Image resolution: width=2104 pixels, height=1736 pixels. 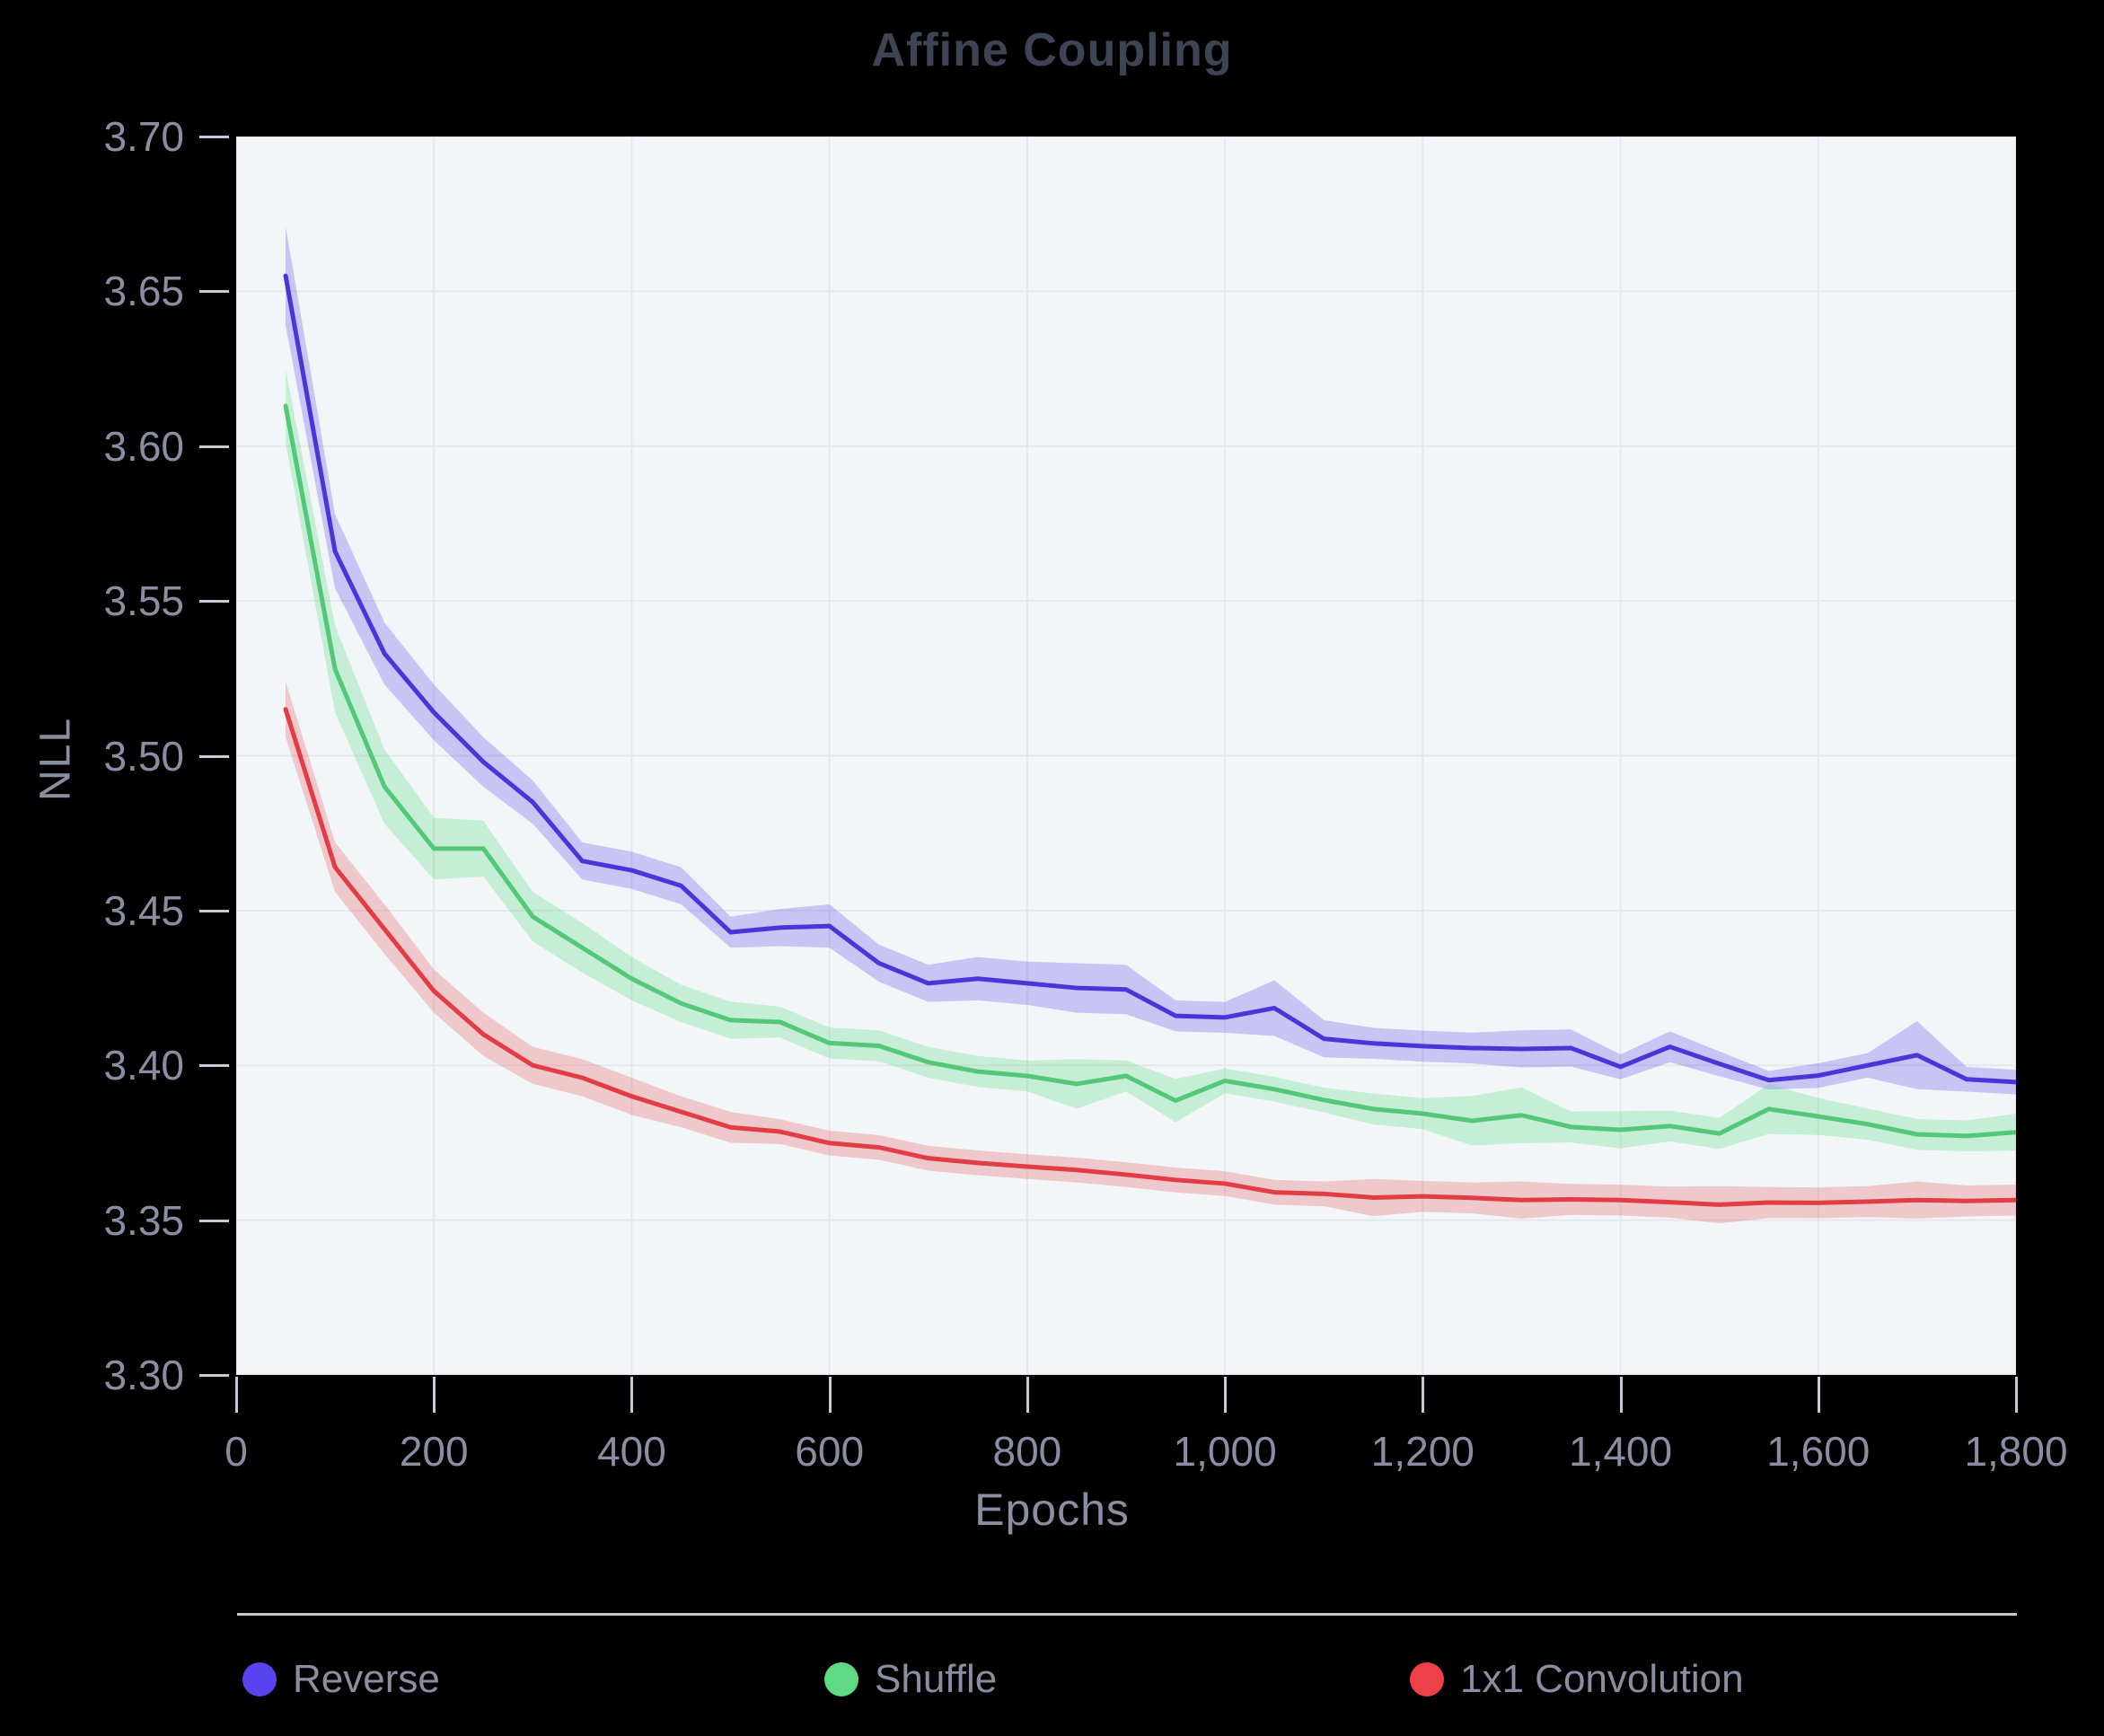 I want to click on legend-item-reverse: Reverse, so click(x=341, y=1680).